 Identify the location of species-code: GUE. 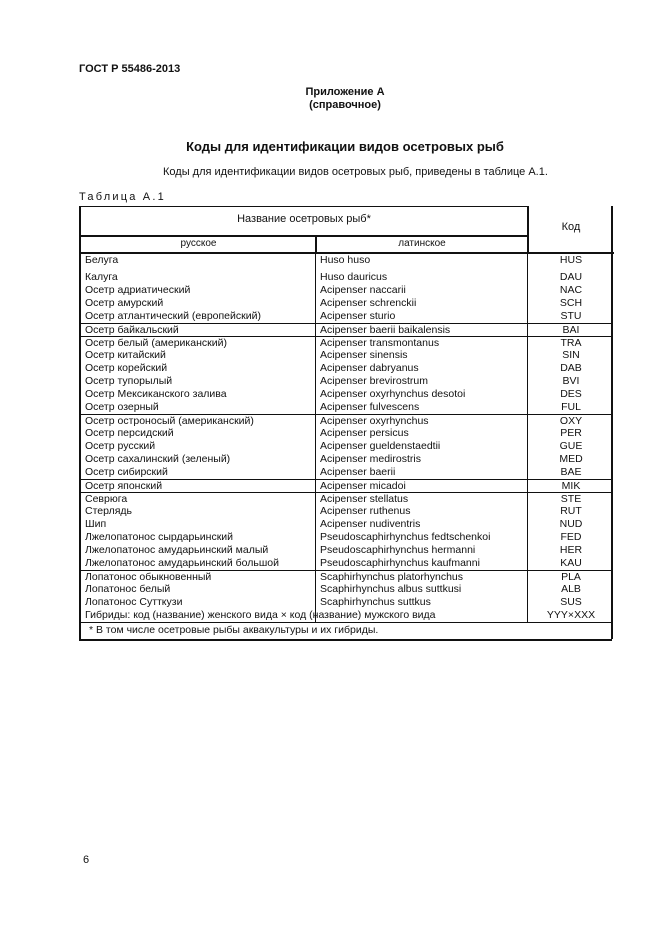
(571, 446).